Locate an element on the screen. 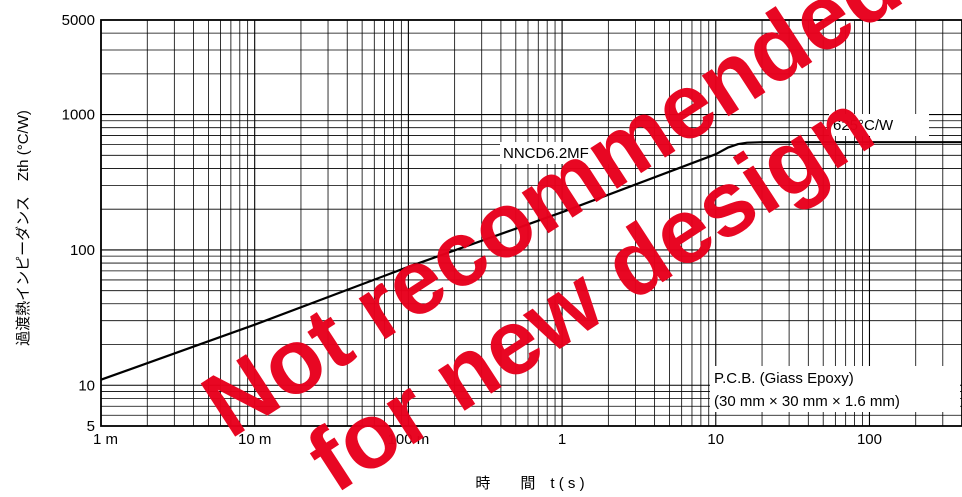 Image resolution: width=962 pixels, height=497 pixels. y-tick-label: 5000 is located at coordinates (78, 20).